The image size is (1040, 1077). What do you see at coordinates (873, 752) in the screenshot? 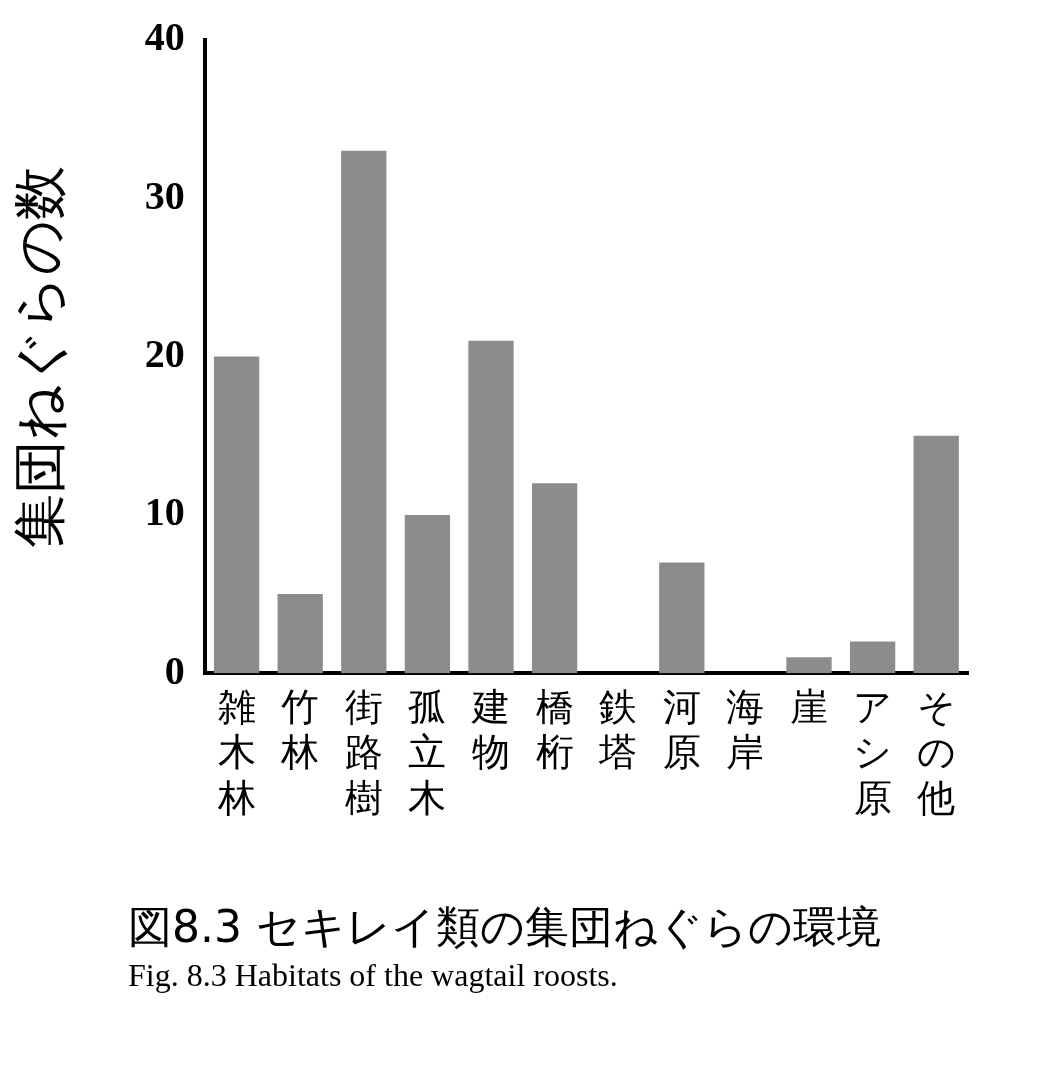
I see `x-tick-label: アシ原` at bounding box center [873, 752].